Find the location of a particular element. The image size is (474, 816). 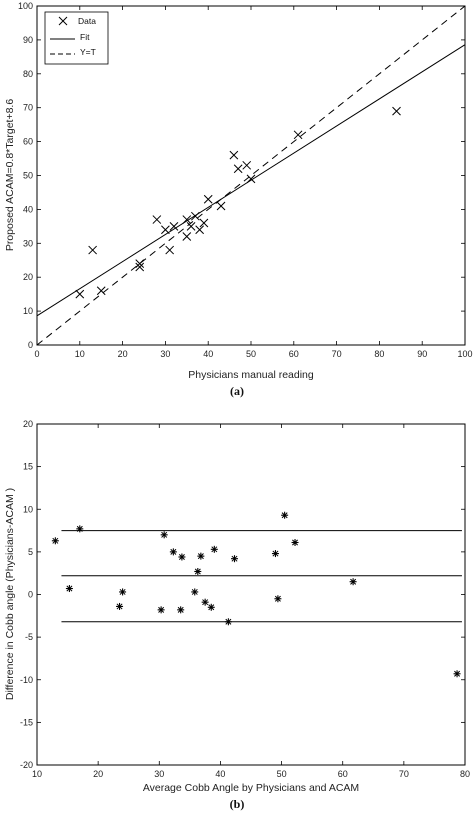

panel-a-x-tick-label: 40 is located at coordinates (208, 354).